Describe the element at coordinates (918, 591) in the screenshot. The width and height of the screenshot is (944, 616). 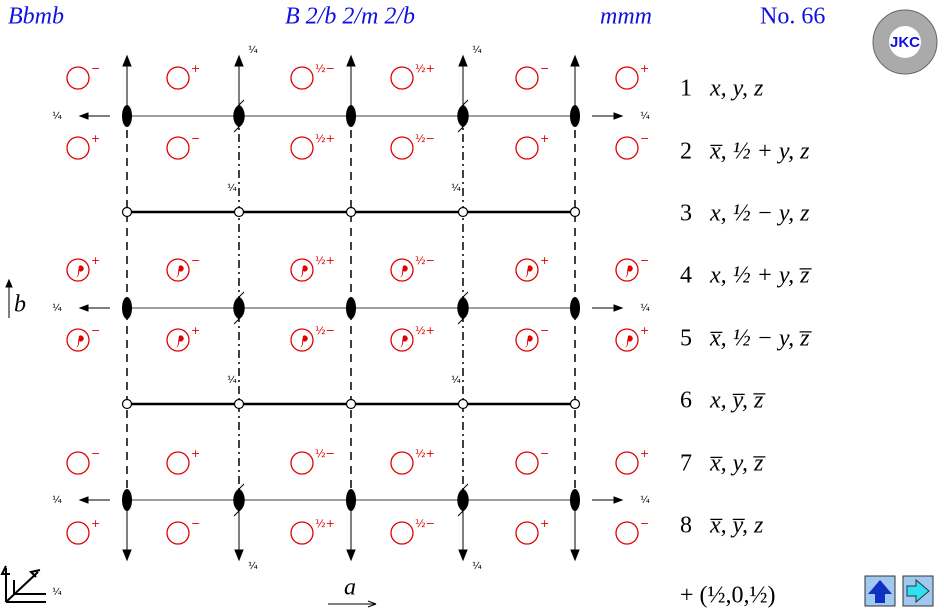
I see `button-next` at that location.